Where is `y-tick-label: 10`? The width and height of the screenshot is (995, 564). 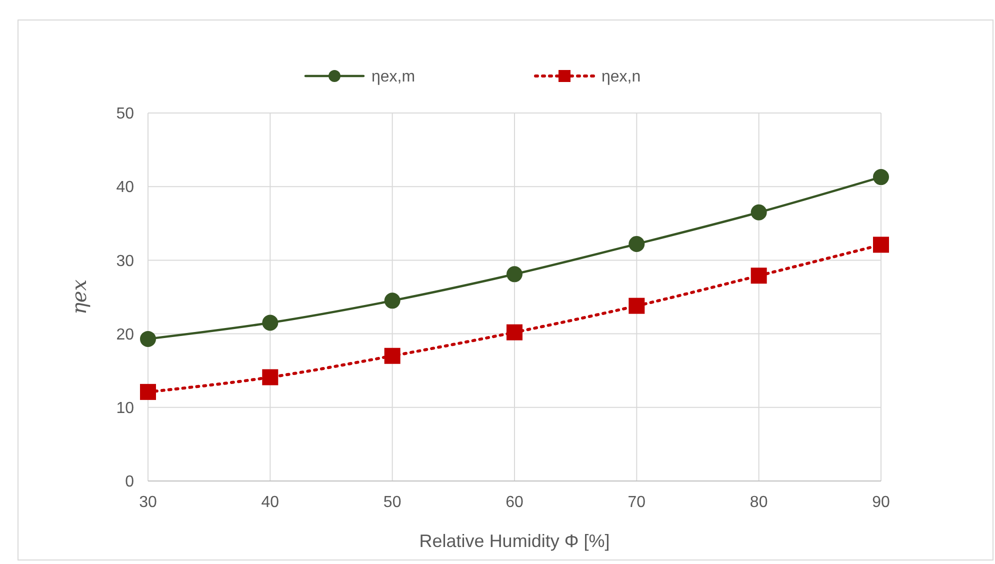 y-tick-label: 10 is located at coordinates (125, 408).